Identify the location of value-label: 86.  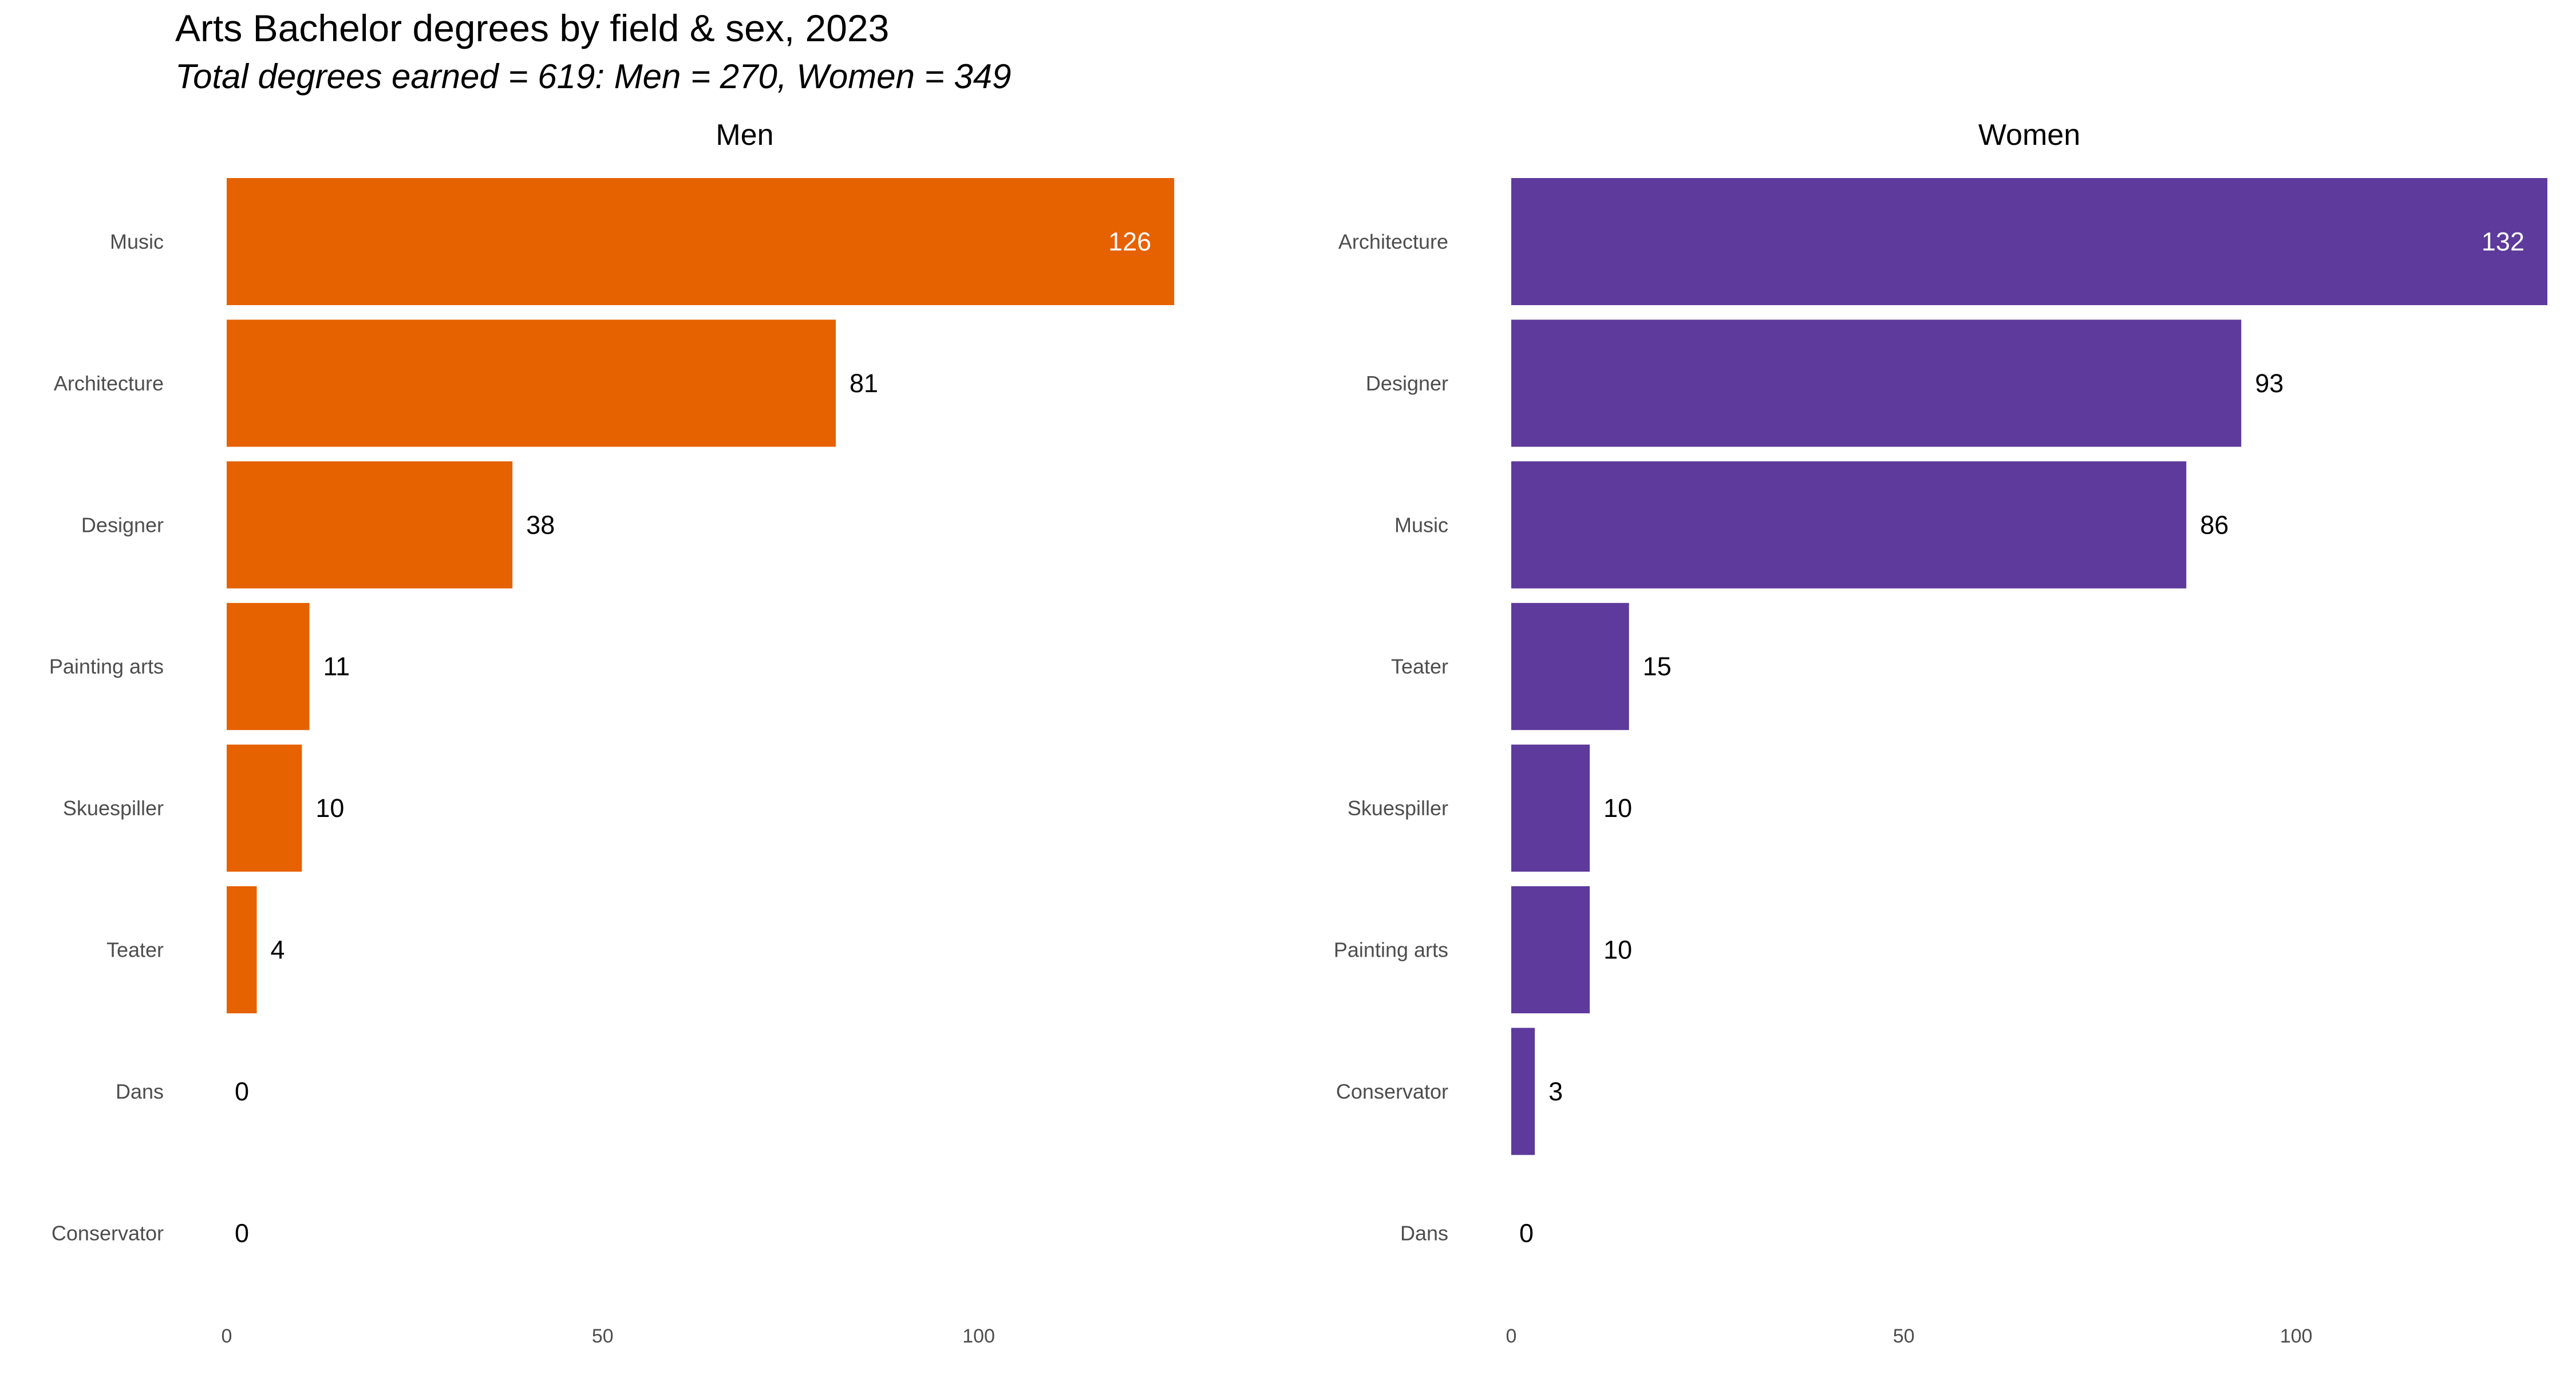
(2214, 524).